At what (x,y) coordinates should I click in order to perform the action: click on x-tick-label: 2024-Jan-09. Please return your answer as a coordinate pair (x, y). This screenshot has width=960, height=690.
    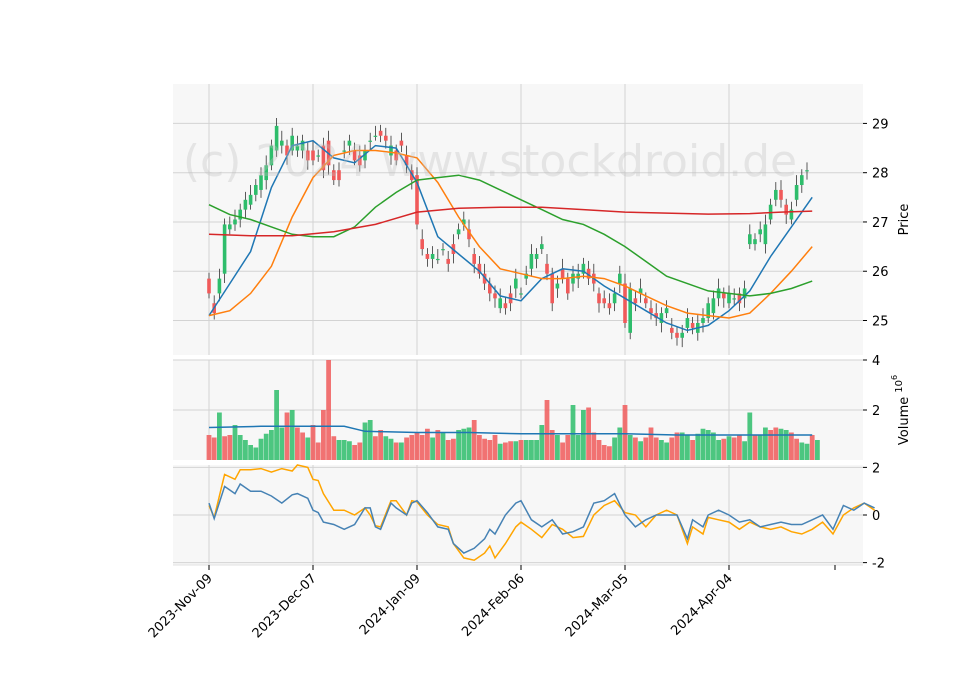
    Looking at the image, I should click on (390, 604).